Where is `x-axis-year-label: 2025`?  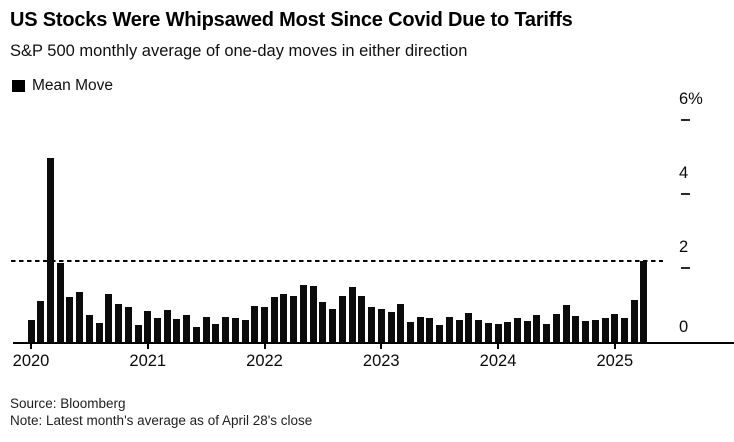 x-axis-year-label: 2025 is located at coordinates (615, 361).